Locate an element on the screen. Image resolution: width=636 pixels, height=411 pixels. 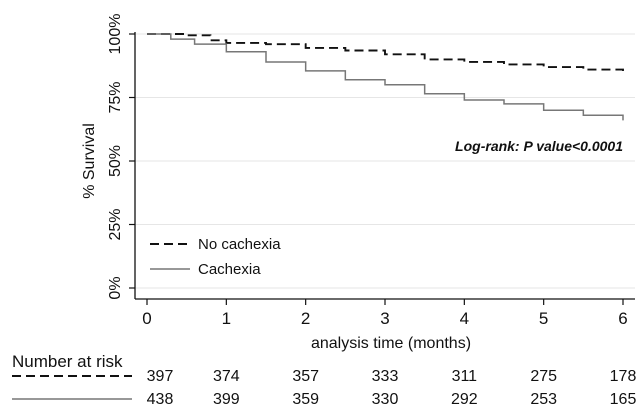
risk-value-1-2: 359 is located at coordinates (305, 399).